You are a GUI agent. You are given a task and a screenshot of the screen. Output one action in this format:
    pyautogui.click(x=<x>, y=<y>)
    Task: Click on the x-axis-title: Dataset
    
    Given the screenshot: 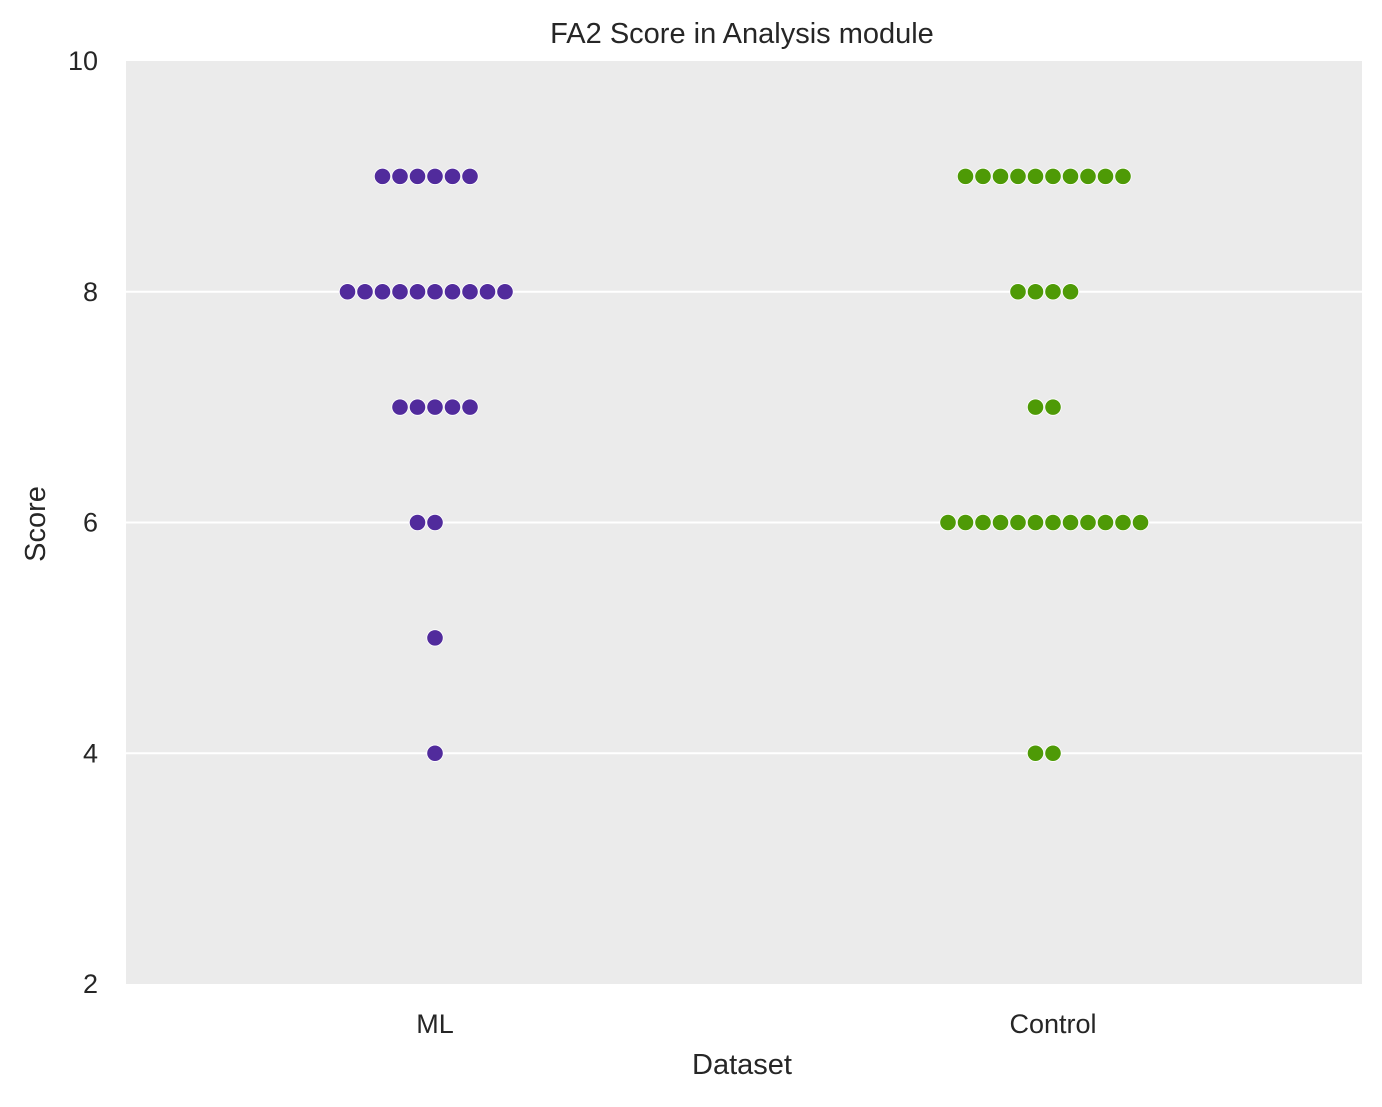 What is the action you would take?
    pyautogui.click(x=742, y=1065)
    